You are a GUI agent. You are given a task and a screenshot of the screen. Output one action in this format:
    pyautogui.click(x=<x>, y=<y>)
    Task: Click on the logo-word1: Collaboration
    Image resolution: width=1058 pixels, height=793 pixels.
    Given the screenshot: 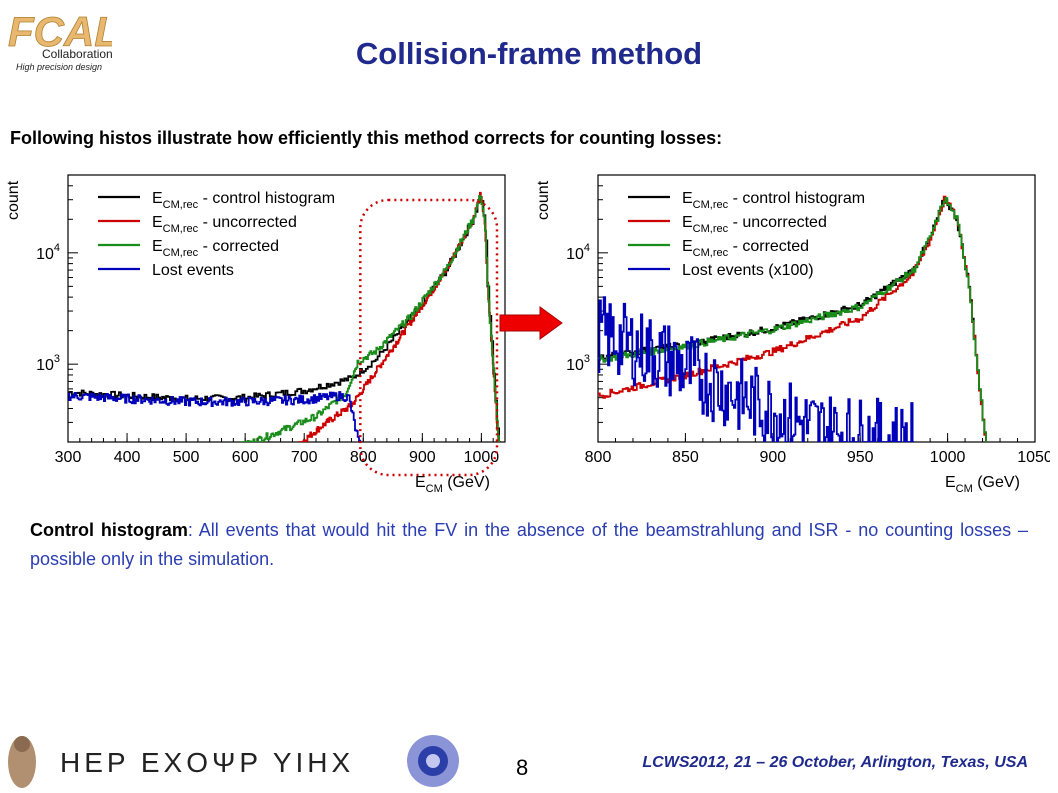 What is the action you would take?
    pyautogui.click(x=77, y=54)
    